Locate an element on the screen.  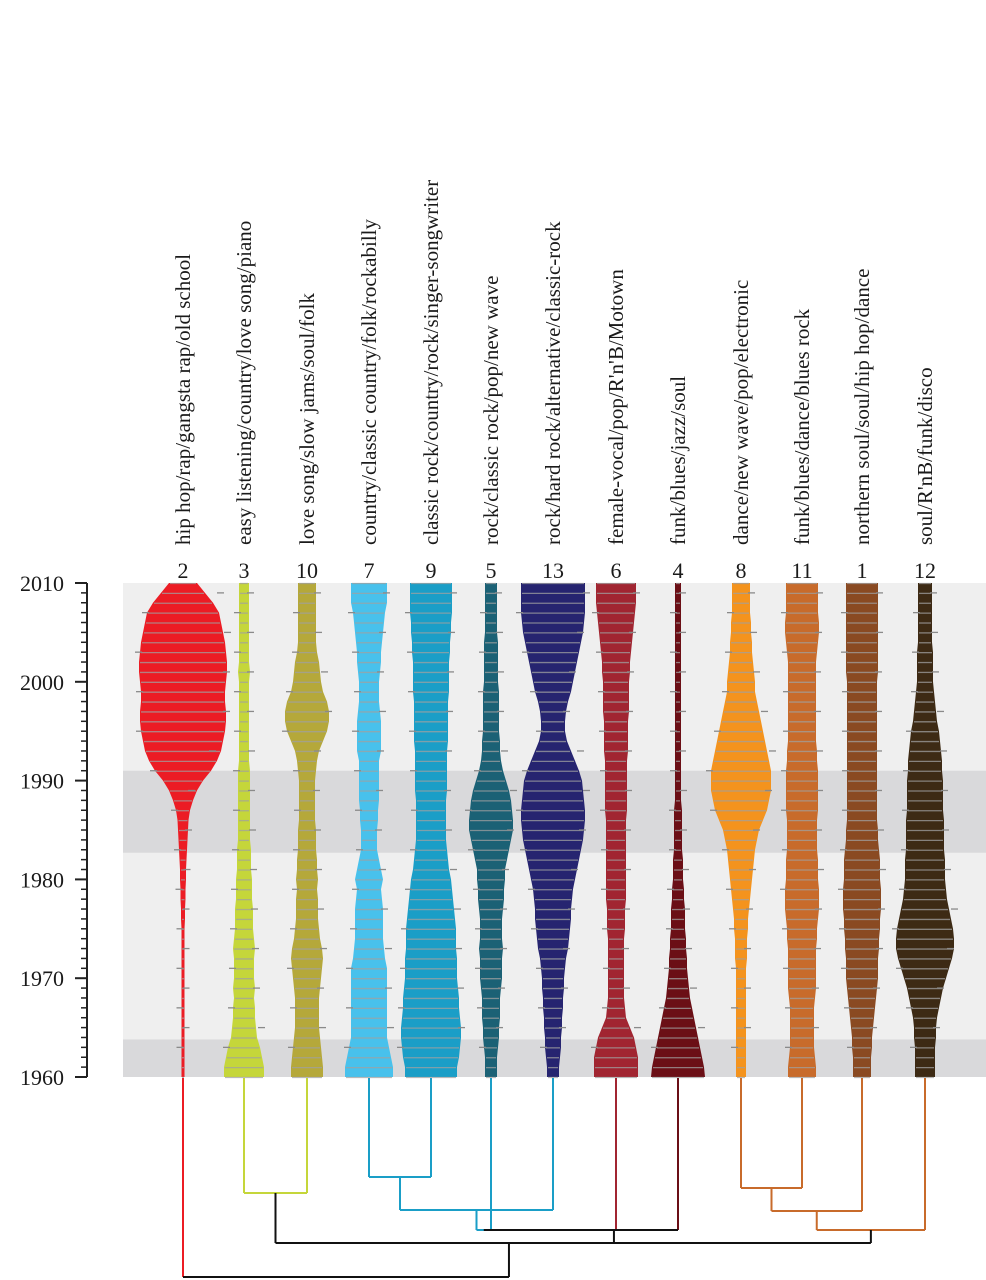
dendrogram is located at coordinates (554, 1178).